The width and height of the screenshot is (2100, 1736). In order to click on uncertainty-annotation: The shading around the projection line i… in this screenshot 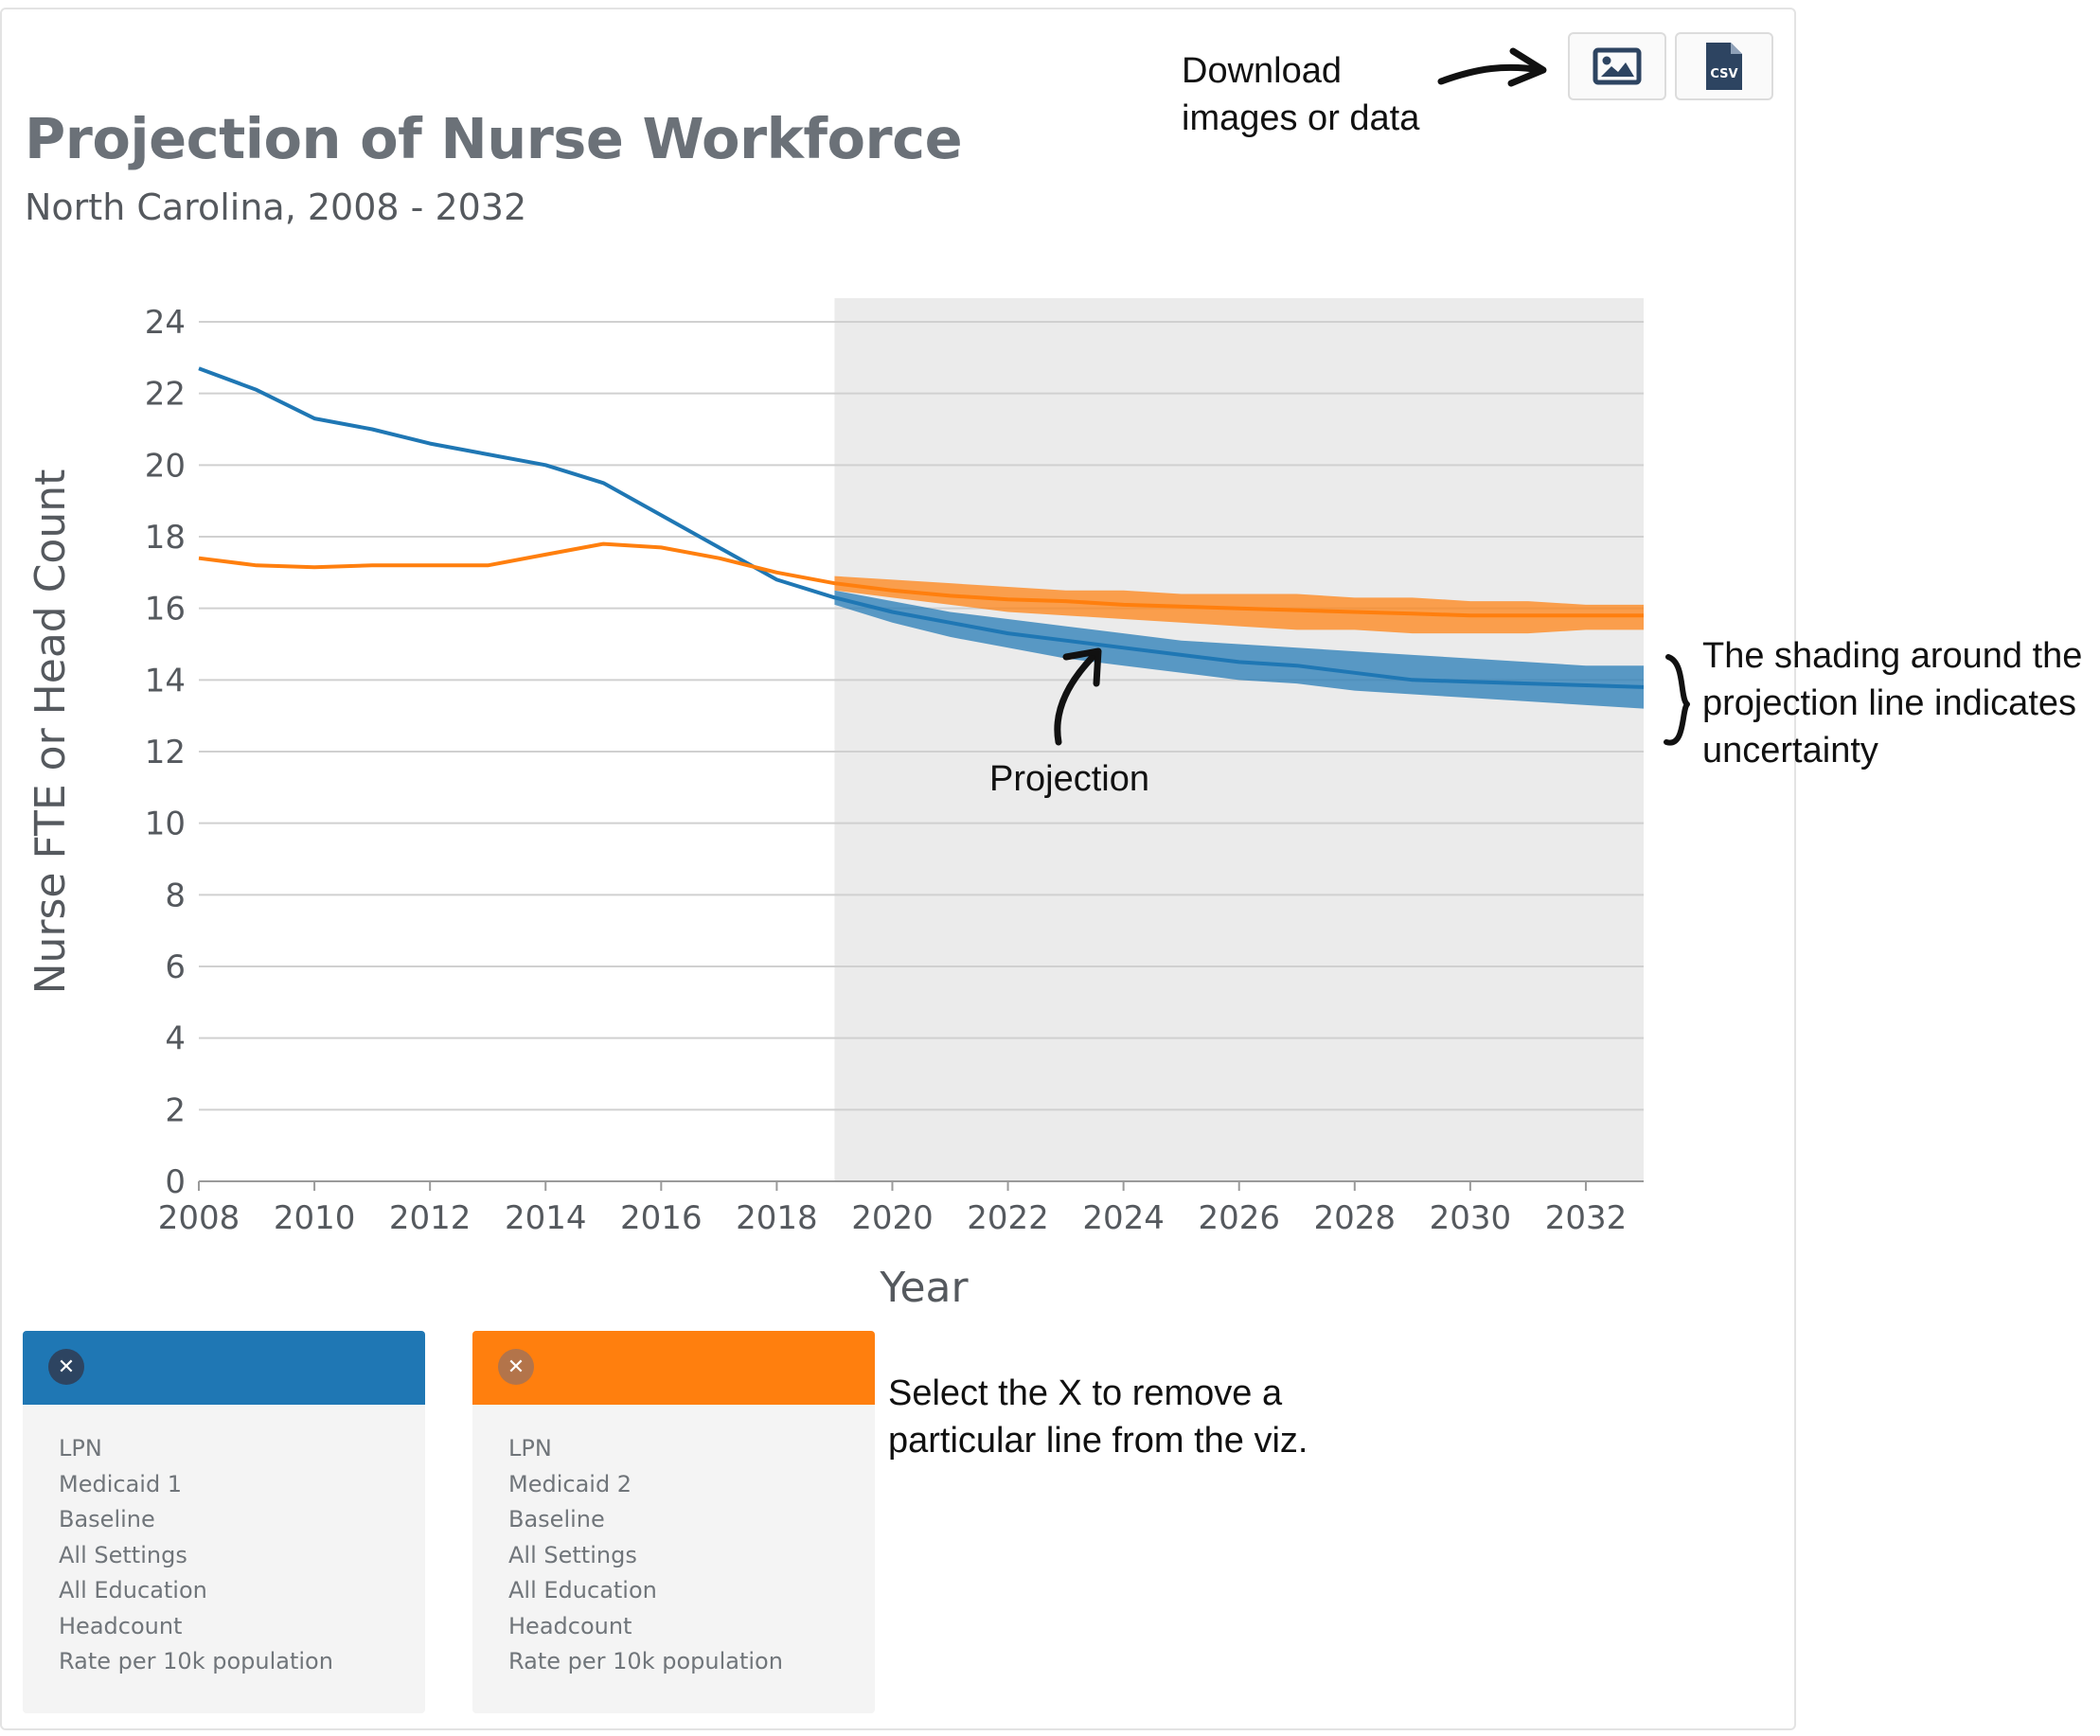, I will do `click(1892, 703)`.